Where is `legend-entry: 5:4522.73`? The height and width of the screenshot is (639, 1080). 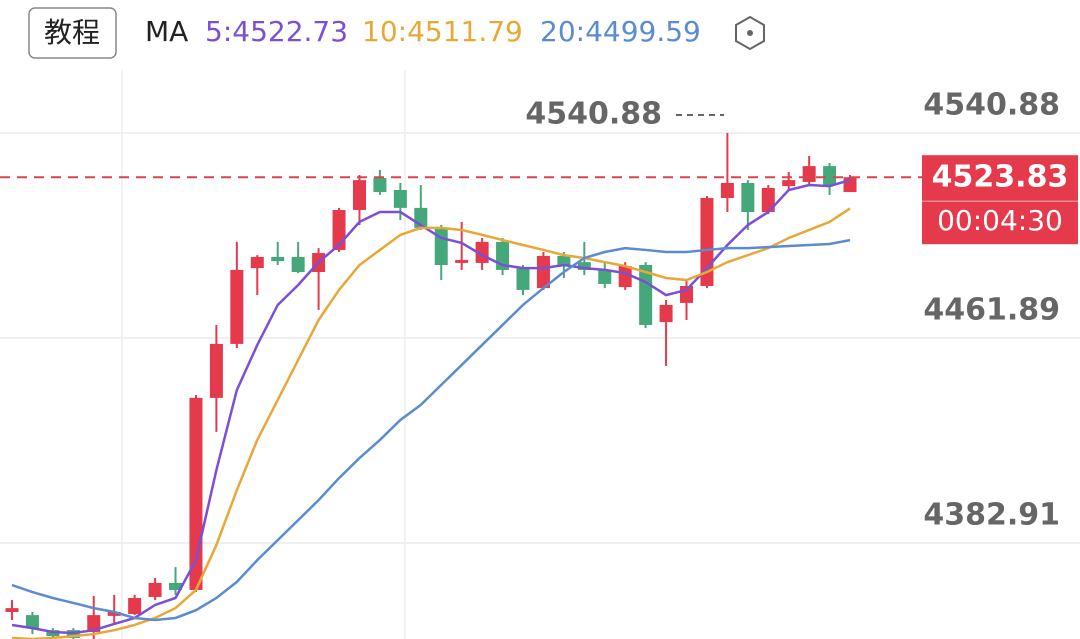
legend-entry: 5:4522.73 is located at coordinates (276, 31).